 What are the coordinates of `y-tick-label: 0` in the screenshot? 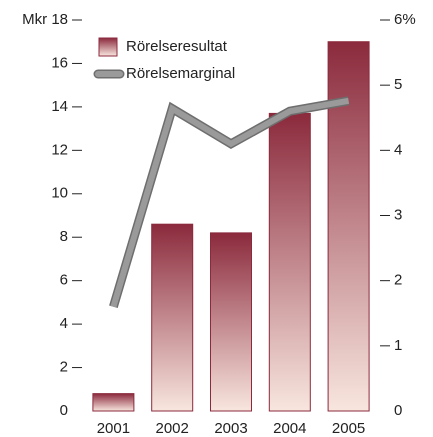 It's located at (64, 410).